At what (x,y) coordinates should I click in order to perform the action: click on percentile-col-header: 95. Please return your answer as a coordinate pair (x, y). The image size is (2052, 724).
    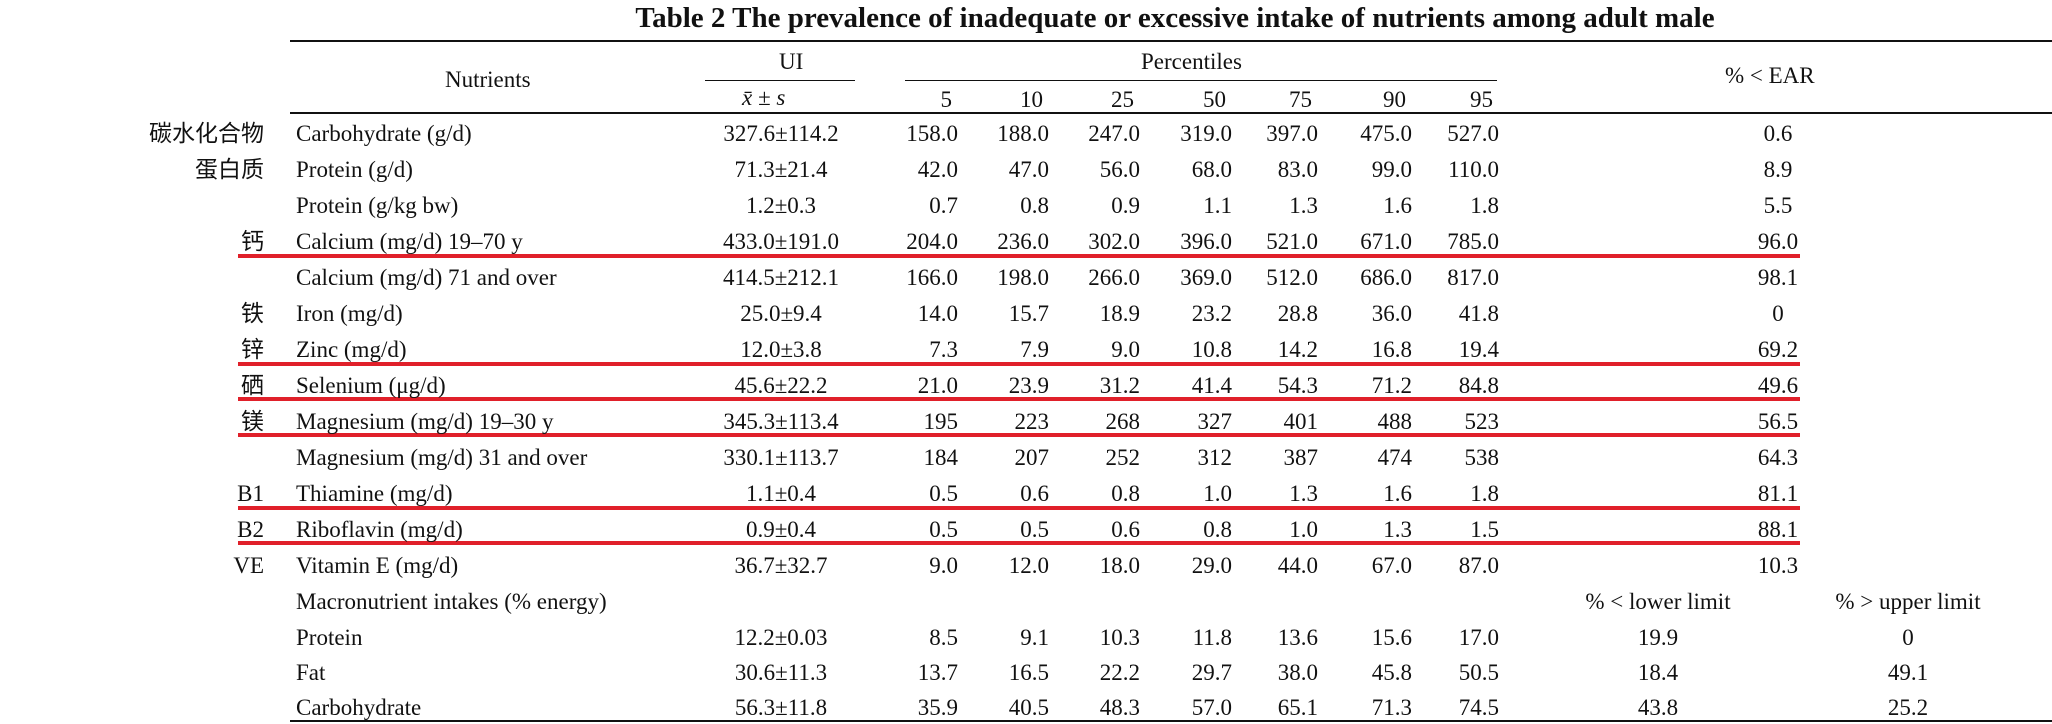
    Looking at the image, I should click on (1481, 99).